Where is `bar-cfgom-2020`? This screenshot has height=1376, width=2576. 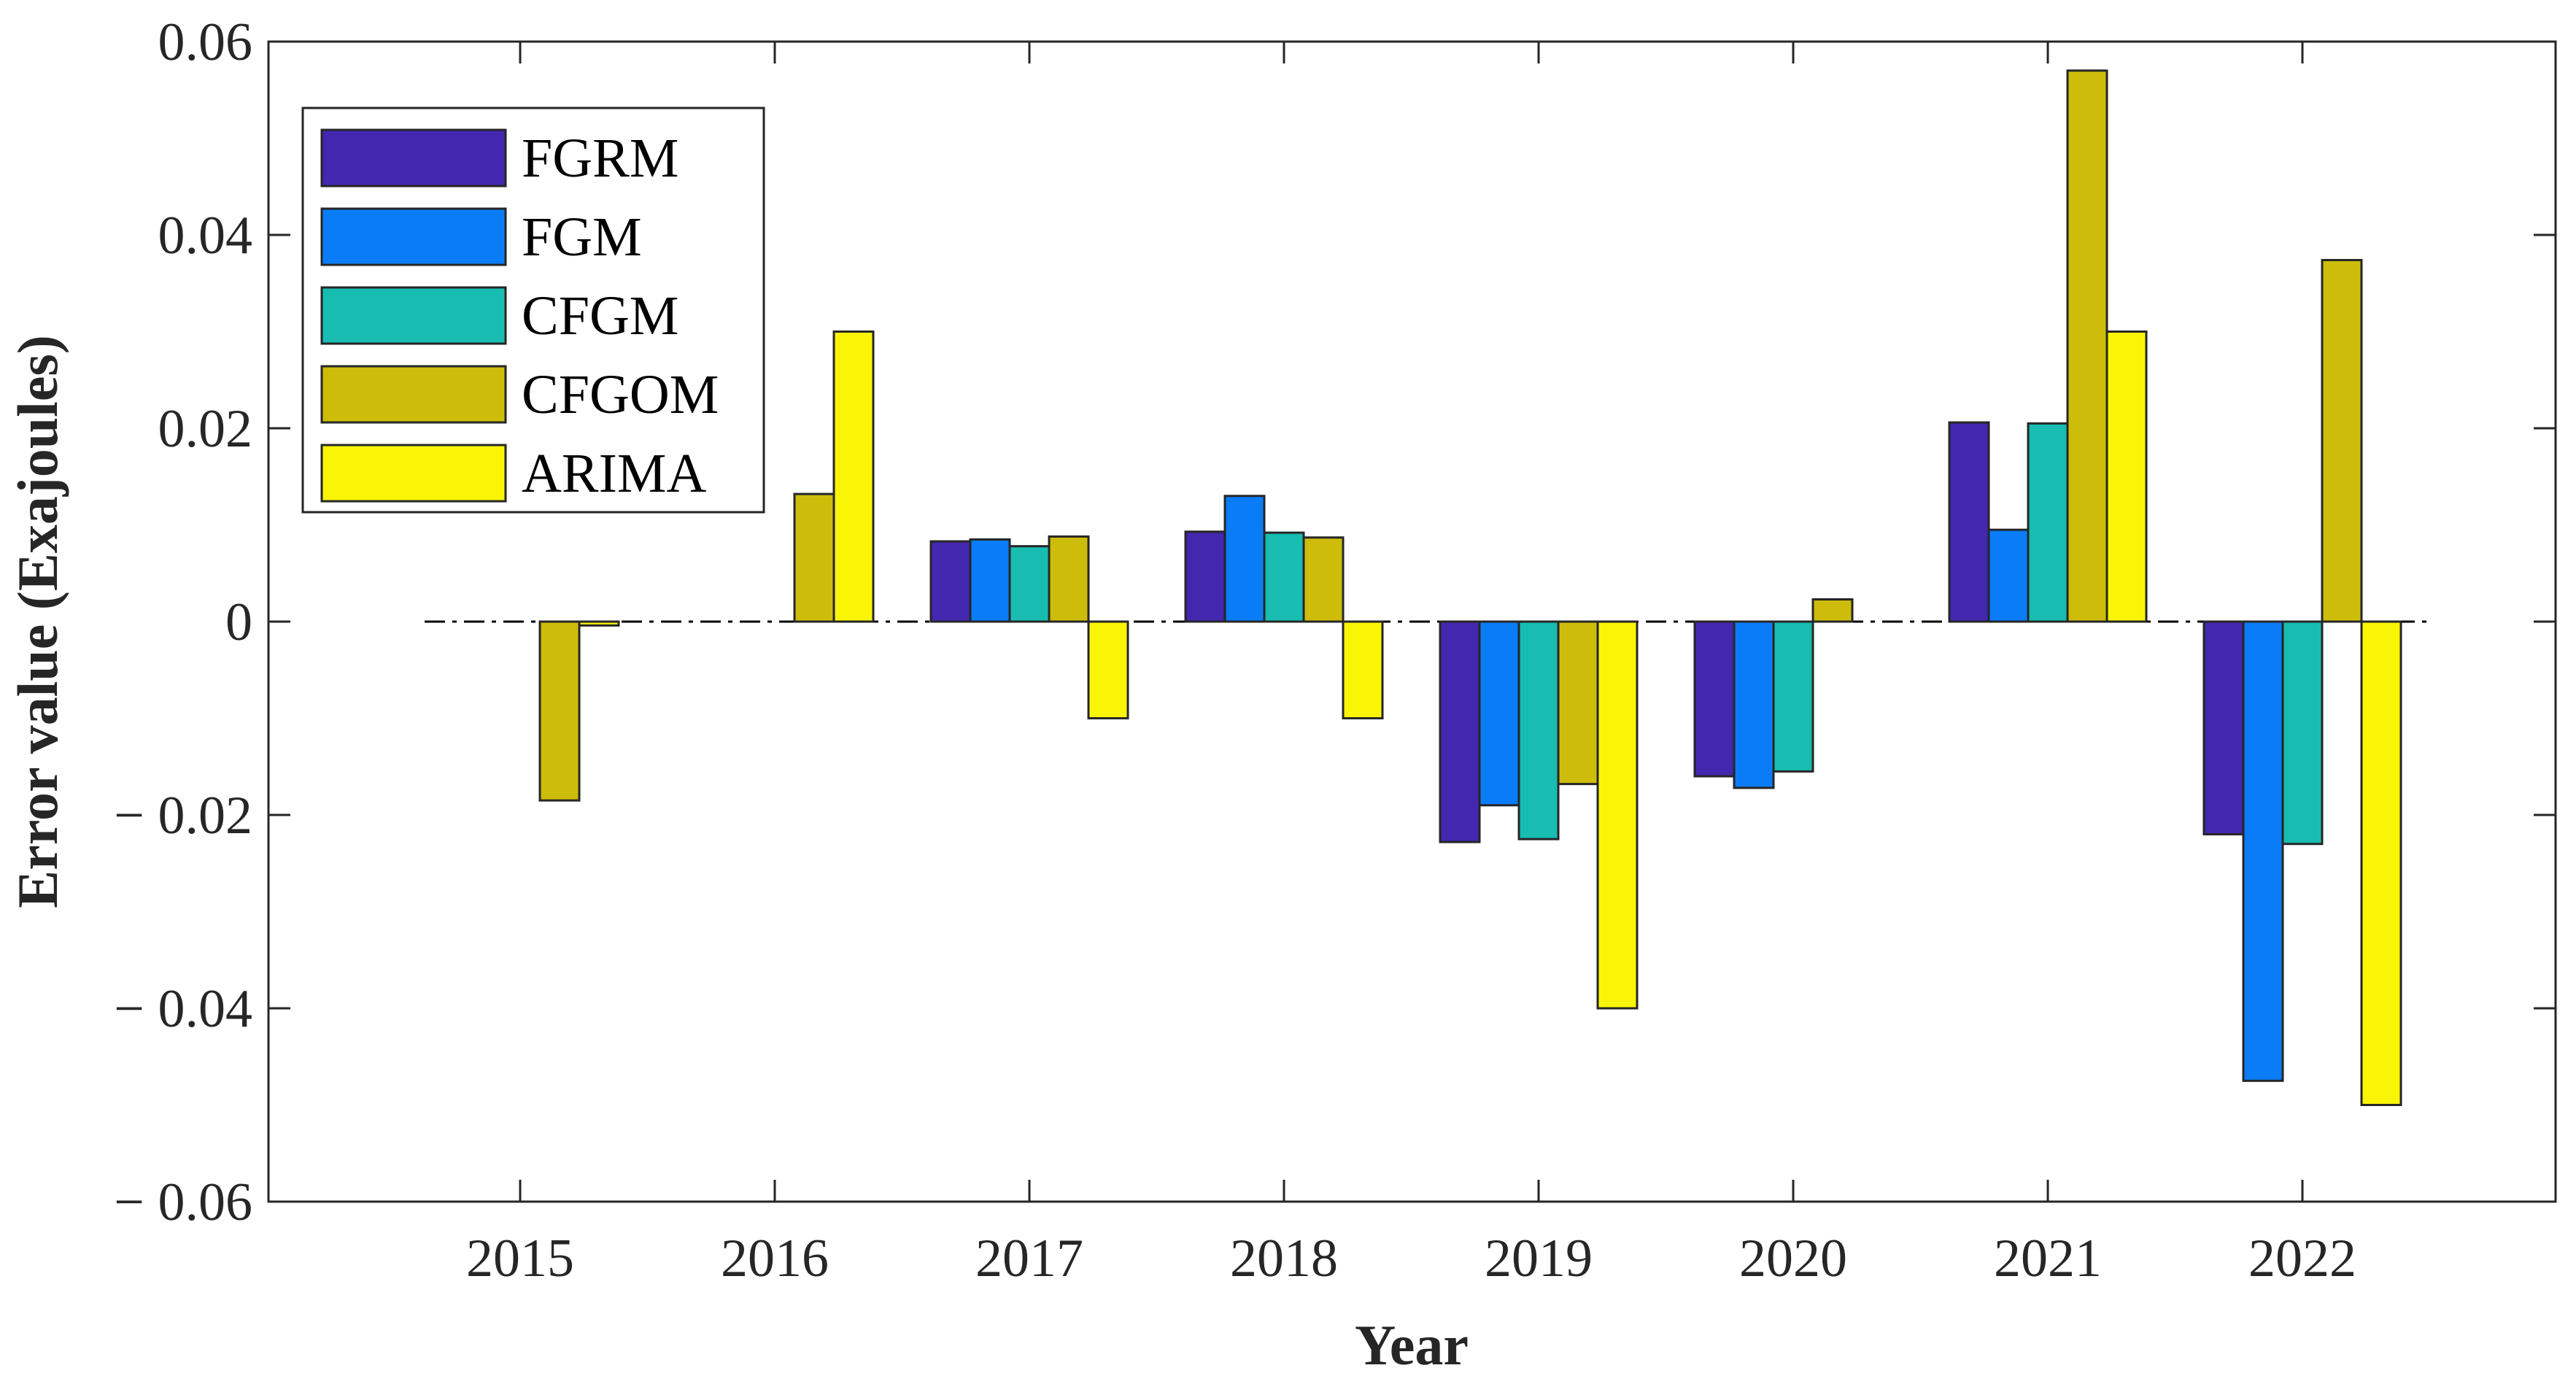
bar-cfgom-2020 is located at coordinates (1832, 610).